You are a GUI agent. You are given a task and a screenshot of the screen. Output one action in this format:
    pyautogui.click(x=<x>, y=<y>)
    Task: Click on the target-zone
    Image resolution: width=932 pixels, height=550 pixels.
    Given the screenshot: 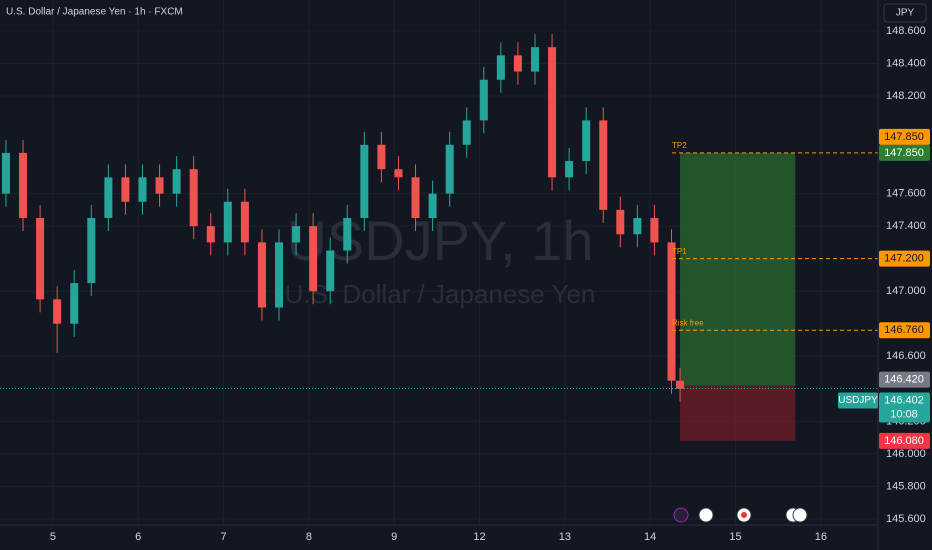 What is the action you would take?
    pyautogui.click(x=738, y=269)
    